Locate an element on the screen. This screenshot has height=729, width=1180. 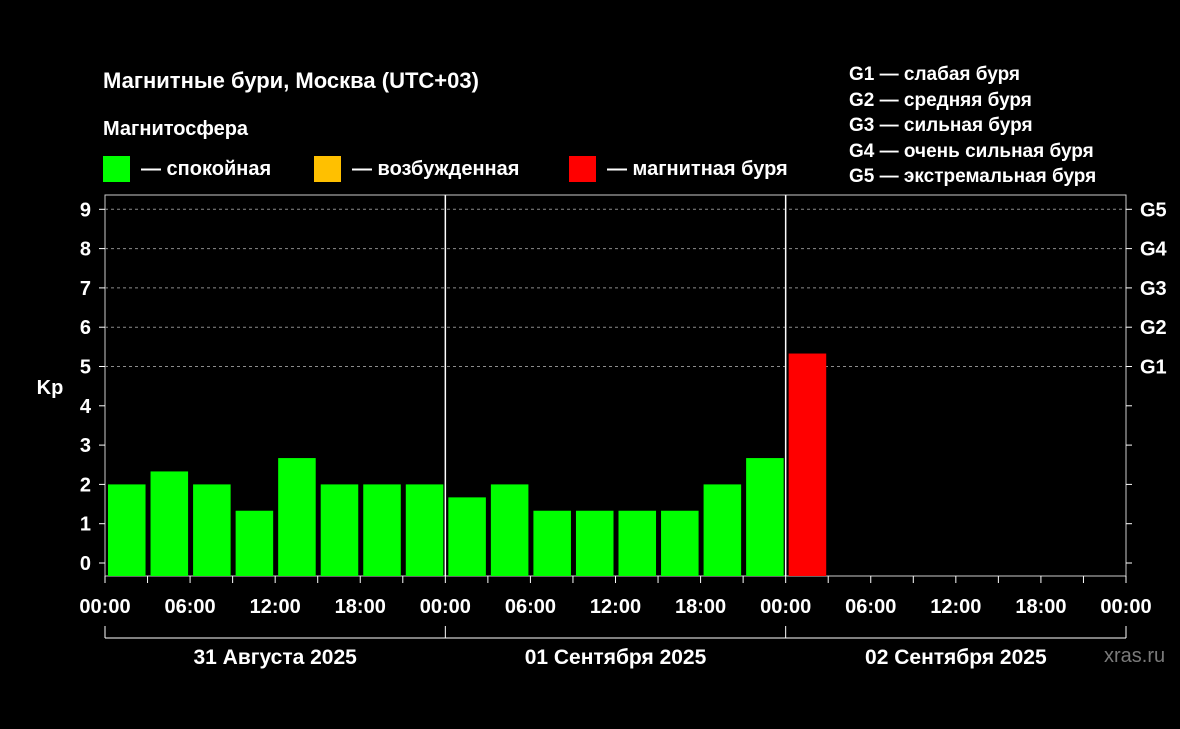
storm-level-label: G4 is located at coordinates (1154, 250).